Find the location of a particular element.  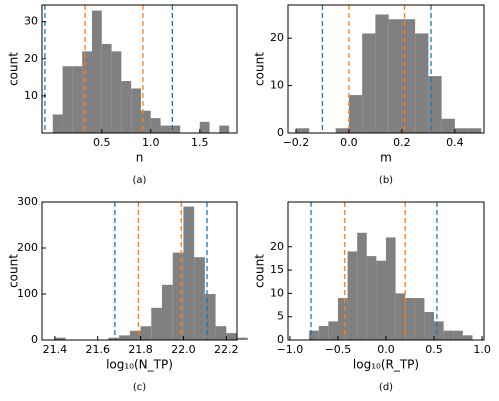

y-tick-label: 15 is located at coordinates (277, 269).